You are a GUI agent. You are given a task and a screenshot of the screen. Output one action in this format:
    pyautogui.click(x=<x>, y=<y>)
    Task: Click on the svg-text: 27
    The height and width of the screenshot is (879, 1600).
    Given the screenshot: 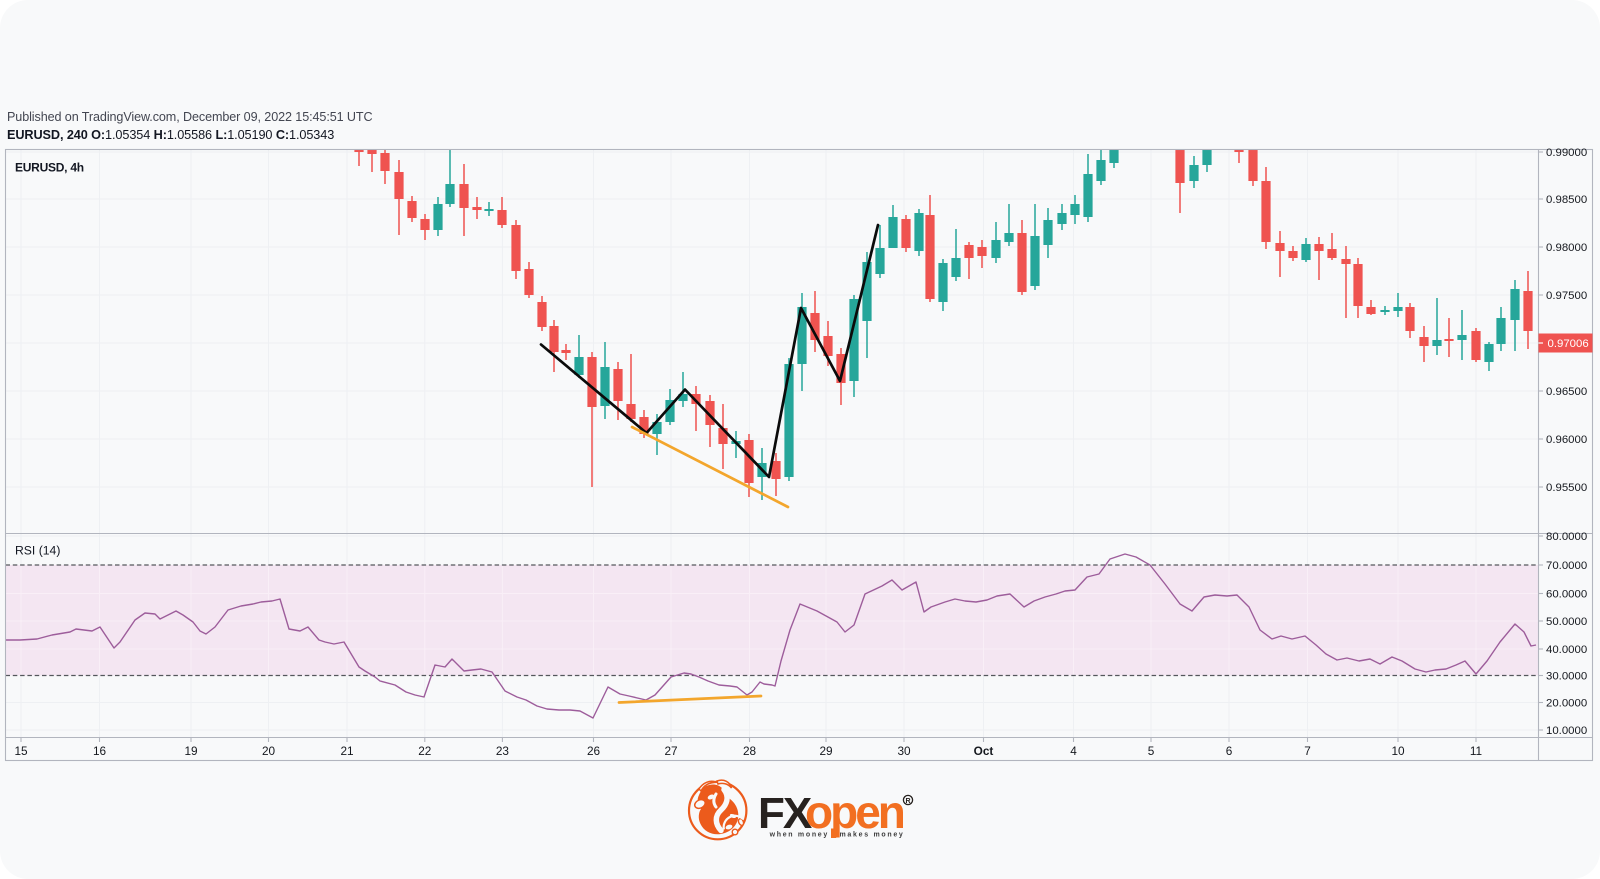 What is the action you would take?
    pyautogui.click(x=670, y=751)
    